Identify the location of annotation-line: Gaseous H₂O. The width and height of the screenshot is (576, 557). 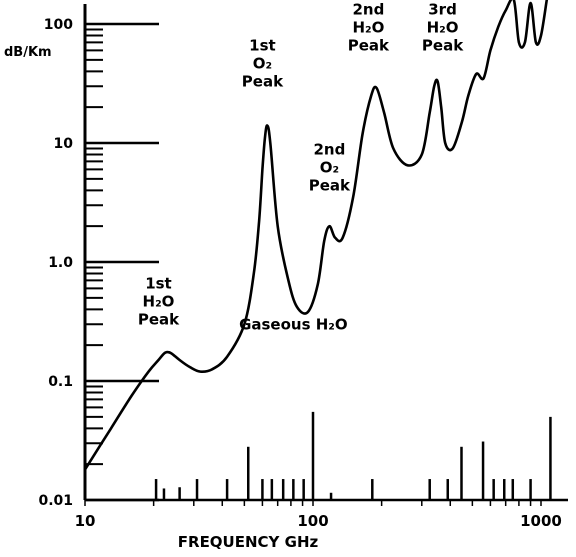
(293, 325).